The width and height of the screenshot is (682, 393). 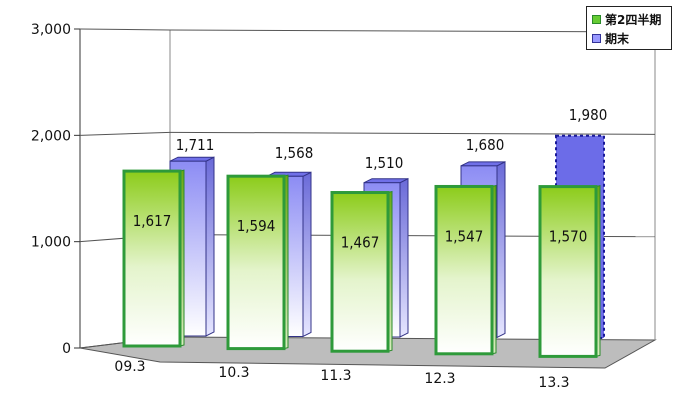 I want to click on legend-item-q2: 第2四半期, so click(x=626, y=19).